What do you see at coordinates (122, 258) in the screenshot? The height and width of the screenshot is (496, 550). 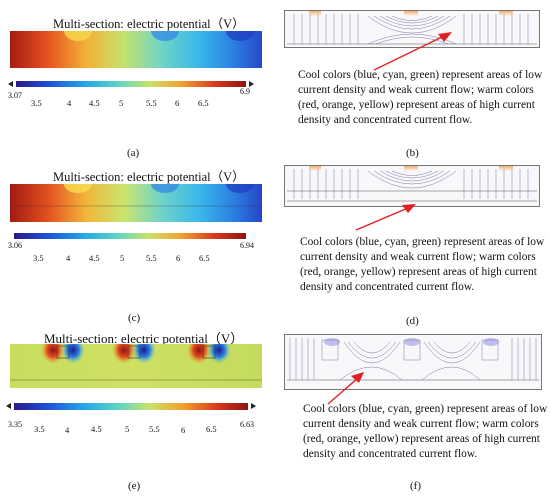 I see `panel-c-tick: 5` at bounding box center [122, 258].